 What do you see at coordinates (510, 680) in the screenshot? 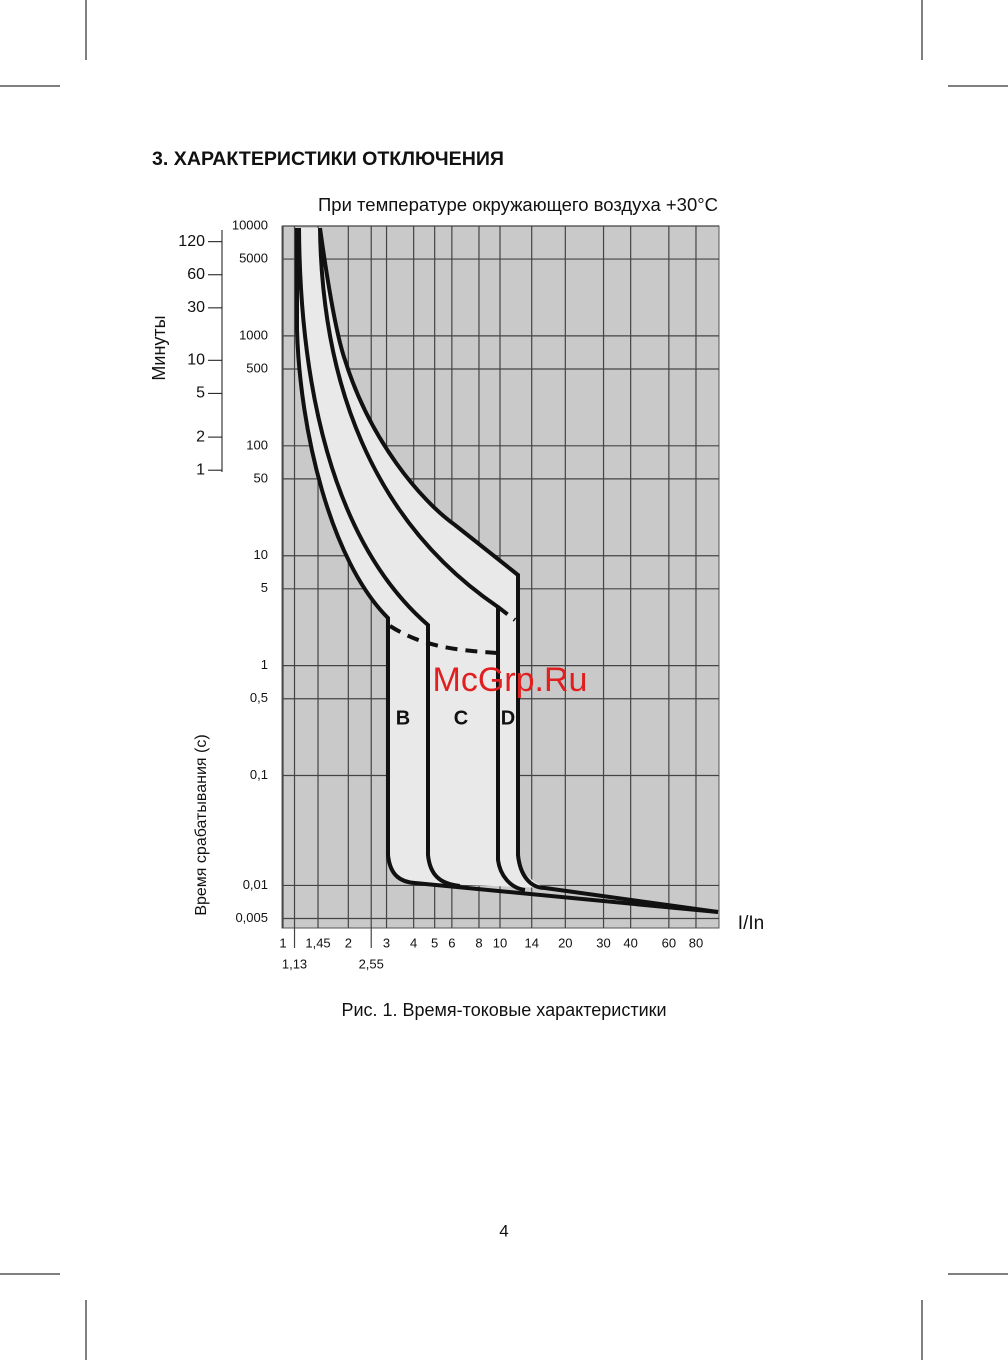
I see `watermark: McGrp.Ru` at bounding box center [510, 680].